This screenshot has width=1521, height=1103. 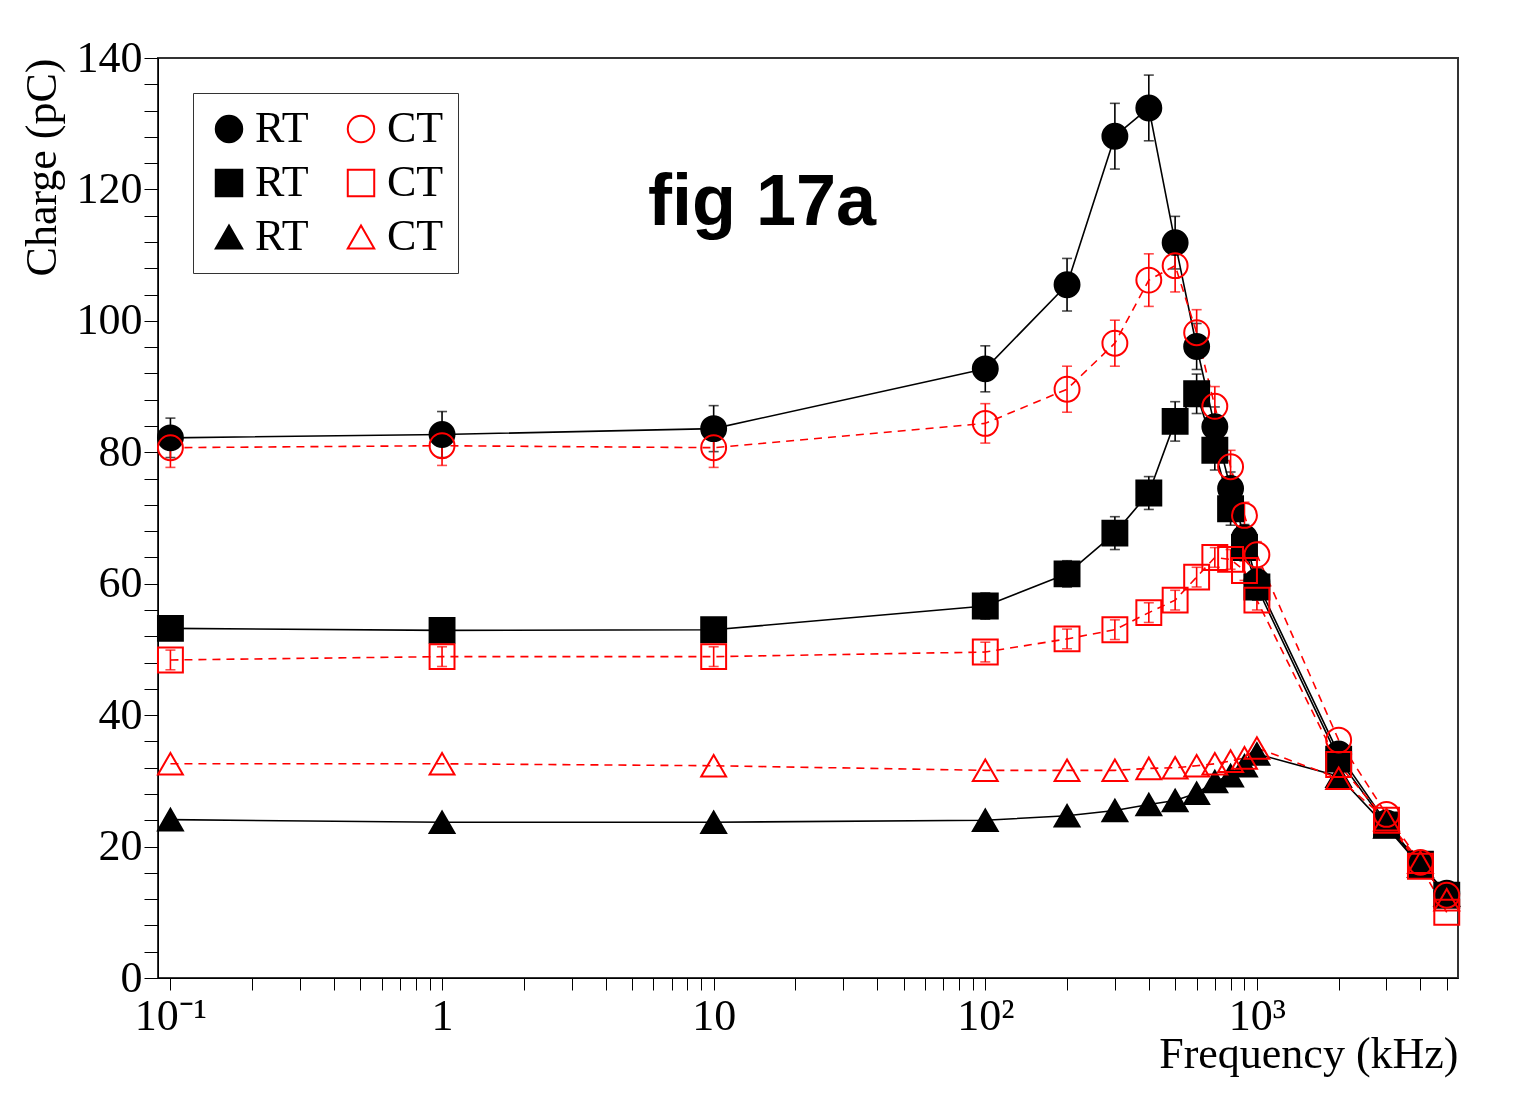 What do you see at coordinates (714, 1015) in the screenshot?
I see `x-tick-label: 10` at bounding box center [714, 1015].